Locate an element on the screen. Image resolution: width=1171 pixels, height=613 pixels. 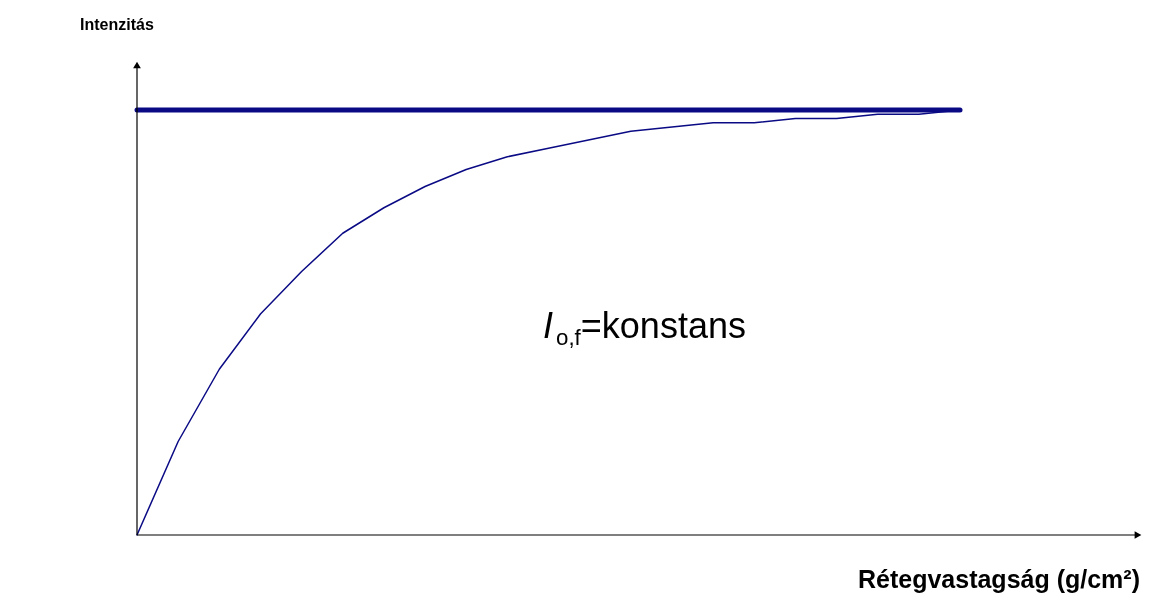
x-axis-title: Rétegvastagság (g/cm²) is located at coordinates (998, 579).